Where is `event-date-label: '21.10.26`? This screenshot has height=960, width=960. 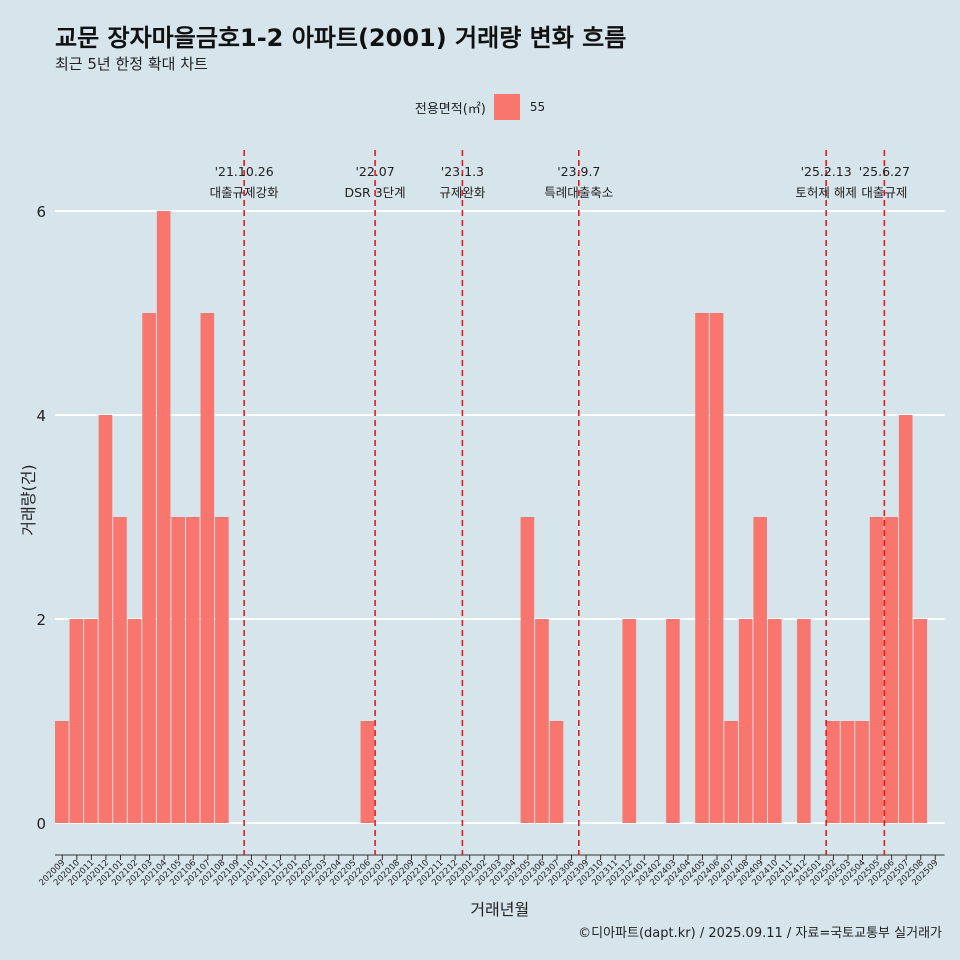
event-date-label: '21.10.26 is located at coordinates (244, 171).